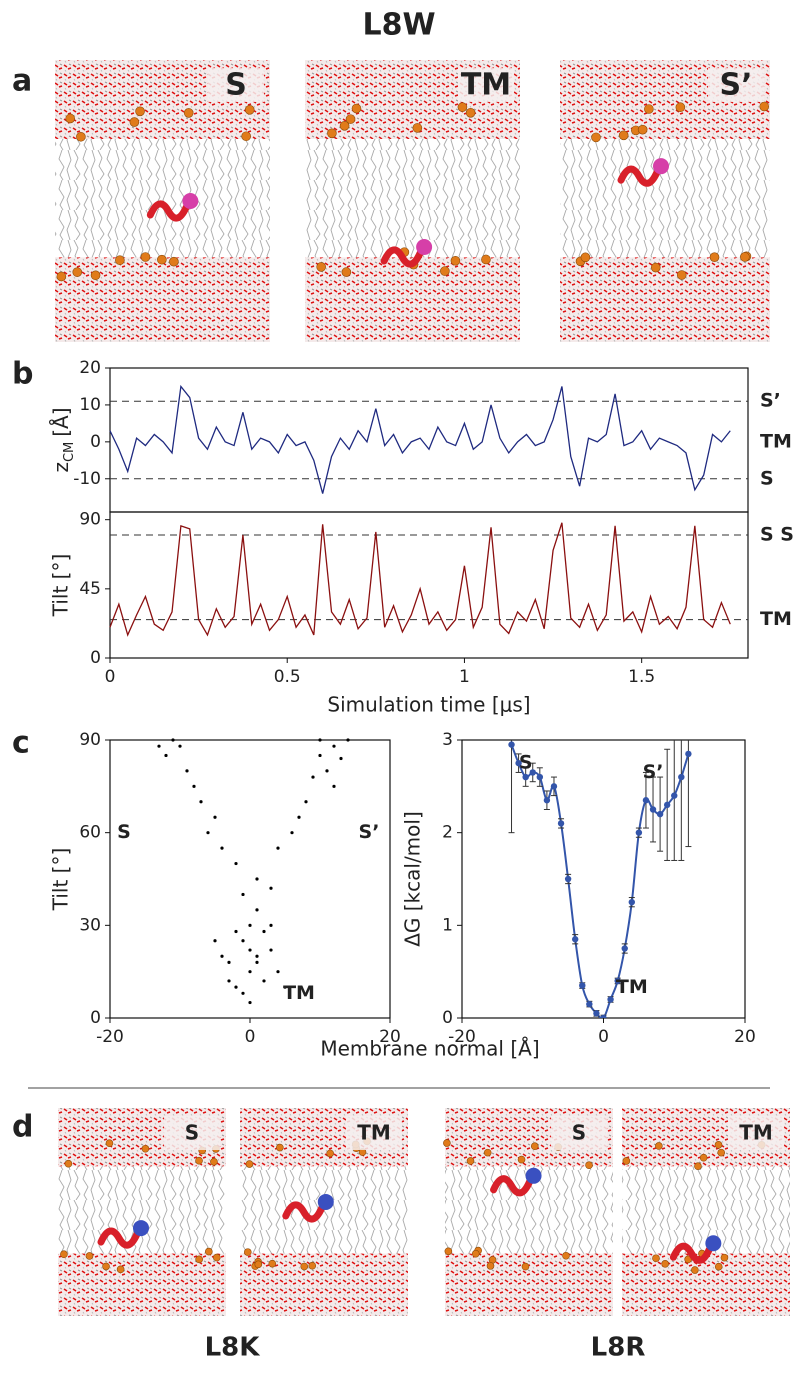 The image size is (798, 1377). Describe the element at coordinates (69, 452) in the screenshot. I see `y-axis-label-sub: CM` at that location.